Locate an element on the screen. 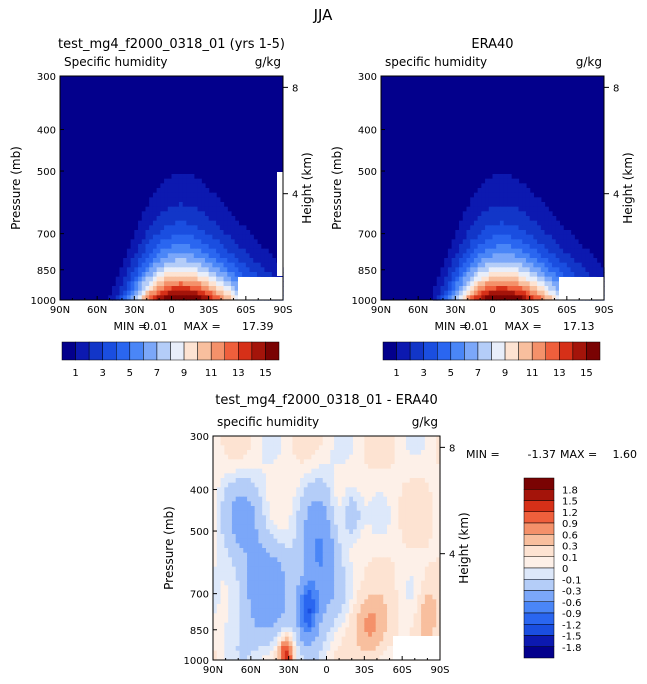 This screenshot has height=684, width=647. colorbar-label: 5 is located at coordinates (130, 373).